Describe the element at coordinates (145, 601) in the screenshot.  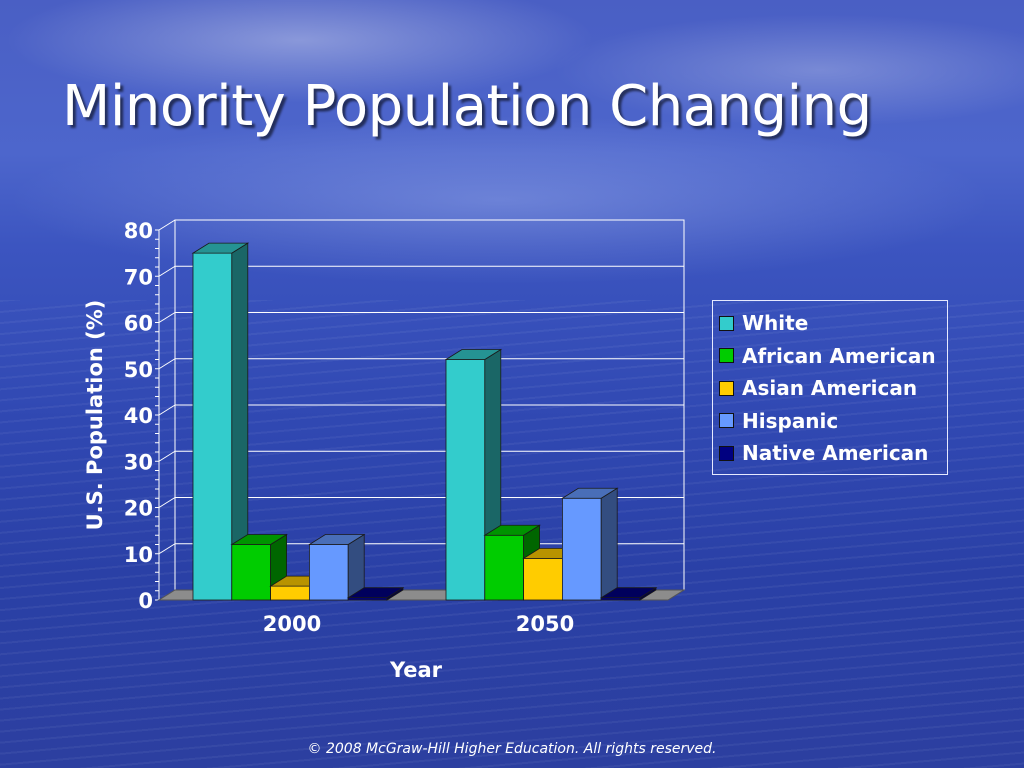
I see `y-tick-label: 0` at that location.